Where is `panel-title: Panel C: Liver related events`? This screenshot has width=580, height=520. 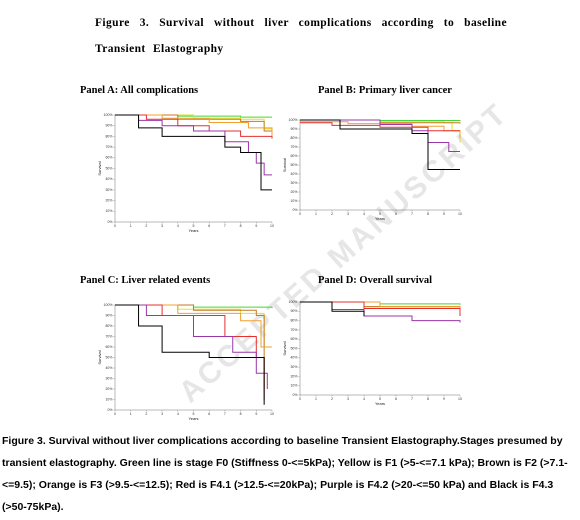
panel-title: Panel C: Liver related events is located at coordinates (145, 280).